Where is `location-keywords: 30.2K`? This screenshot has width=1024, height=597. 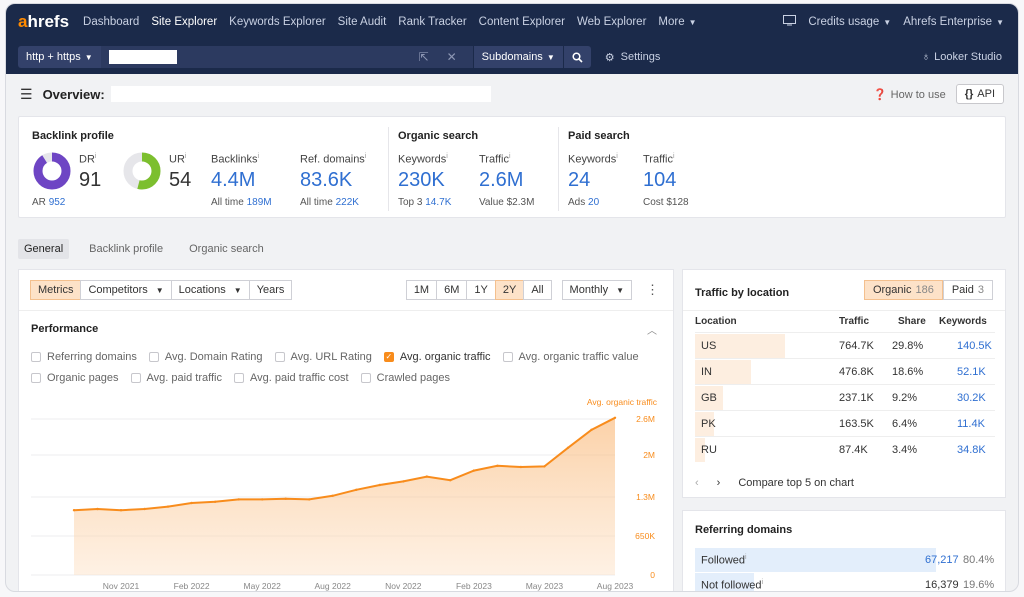
location-keywords: 30.2K is located at coordinates (971, 398).